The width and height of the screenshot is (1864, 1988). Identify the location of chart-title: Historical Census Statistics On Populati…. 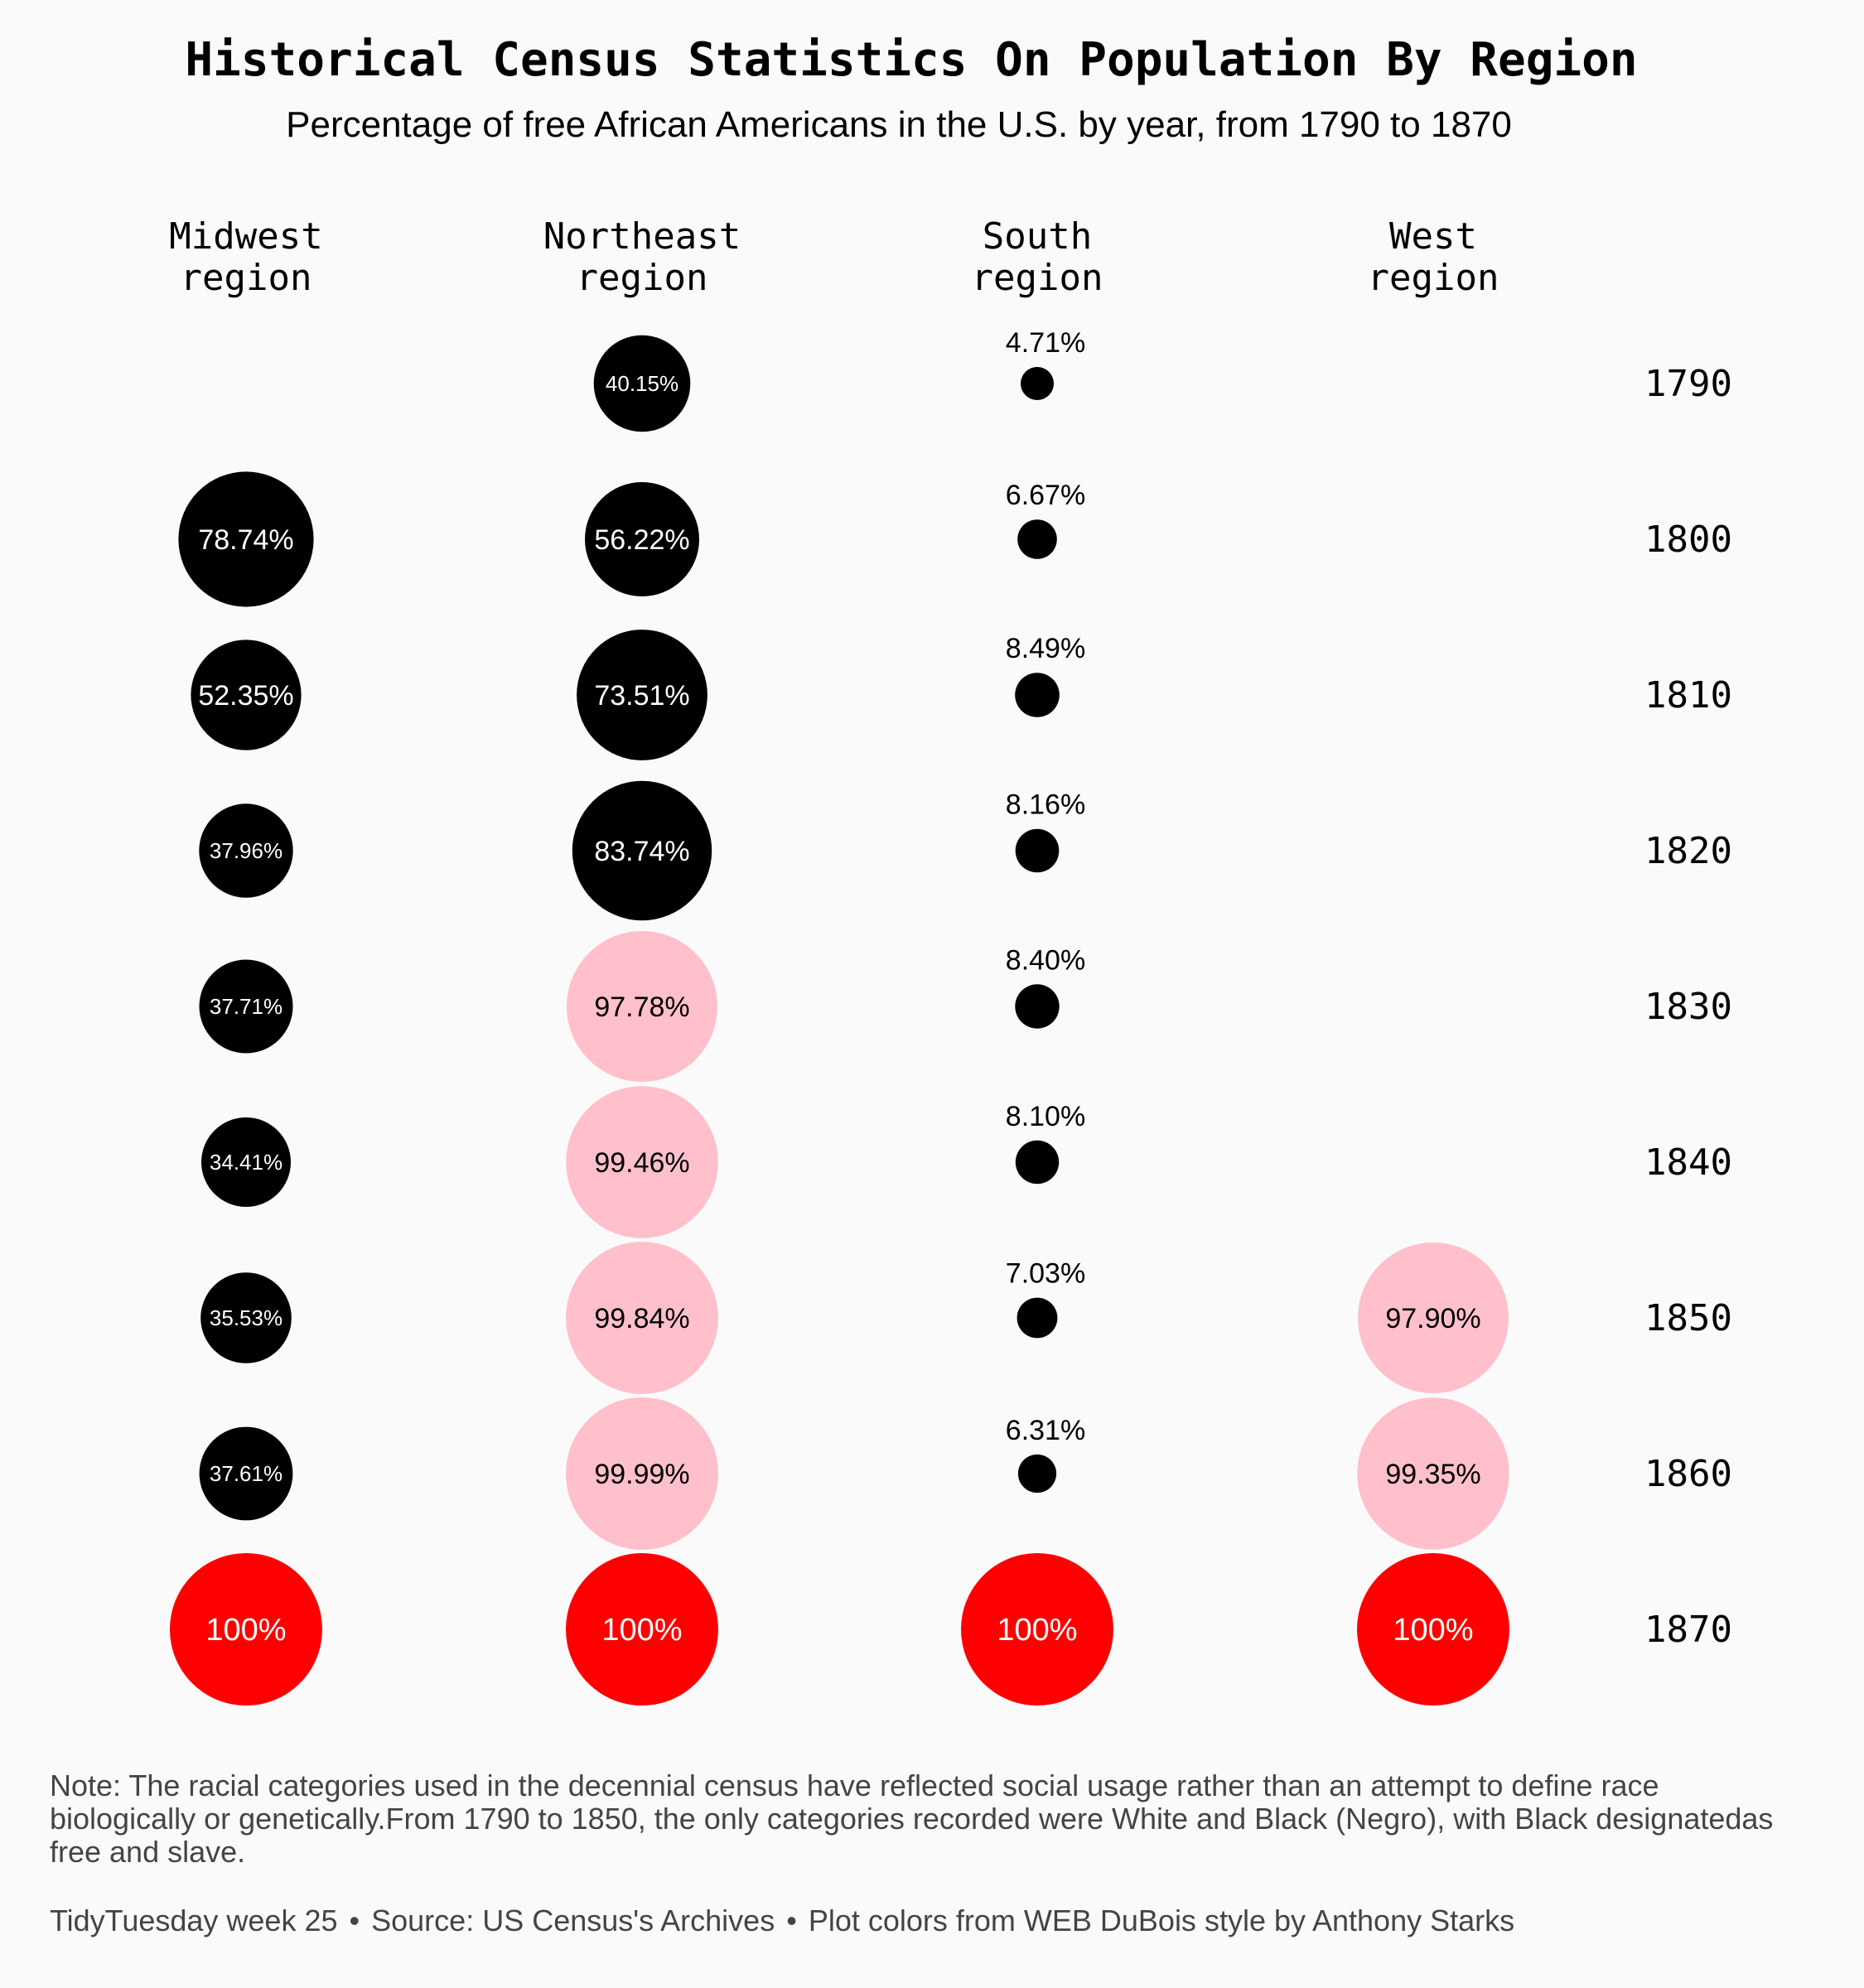
(912, 60).